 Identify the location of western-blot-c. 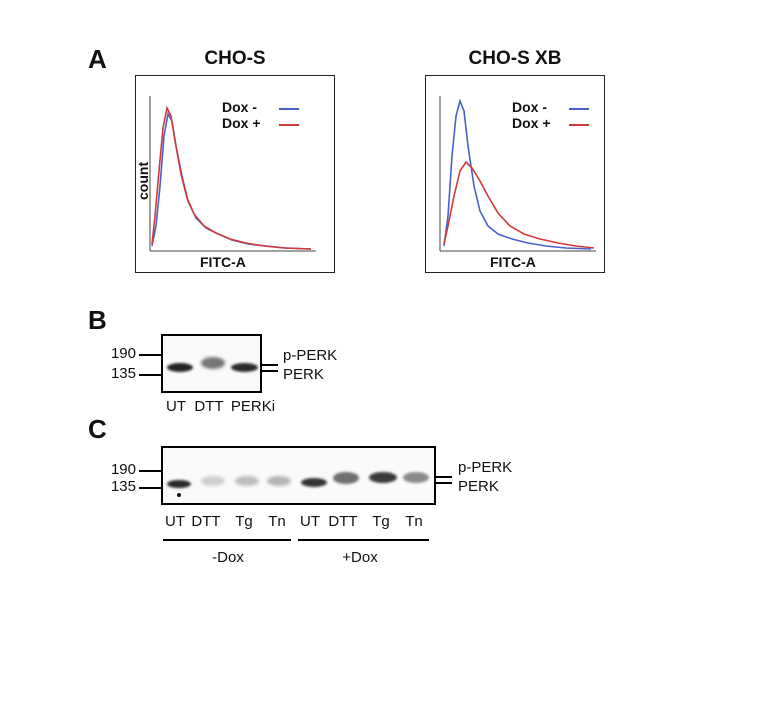
(298, 475).